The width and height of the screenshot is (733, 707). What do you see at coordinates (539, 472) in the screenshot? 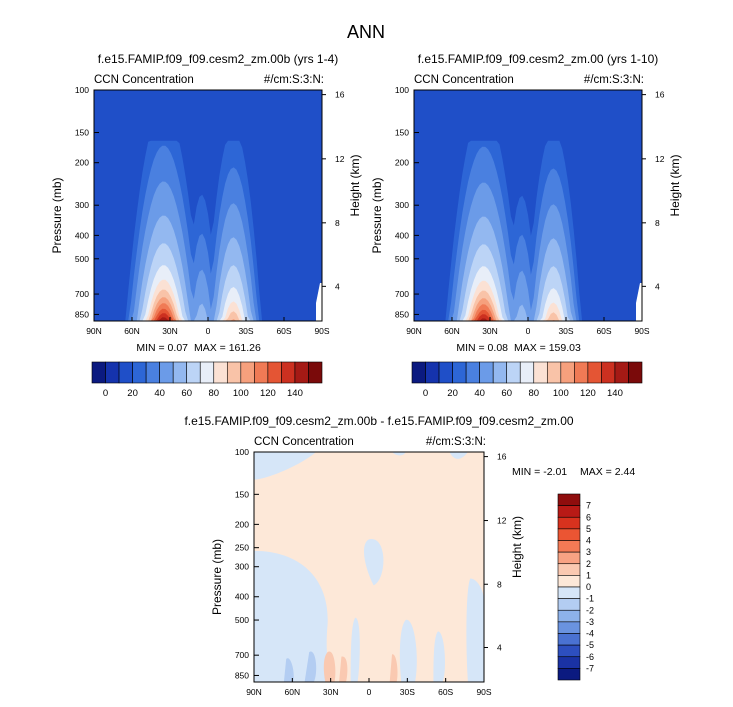
I see `min-label: MIN = -2.01` at bounding box center [539, 472].